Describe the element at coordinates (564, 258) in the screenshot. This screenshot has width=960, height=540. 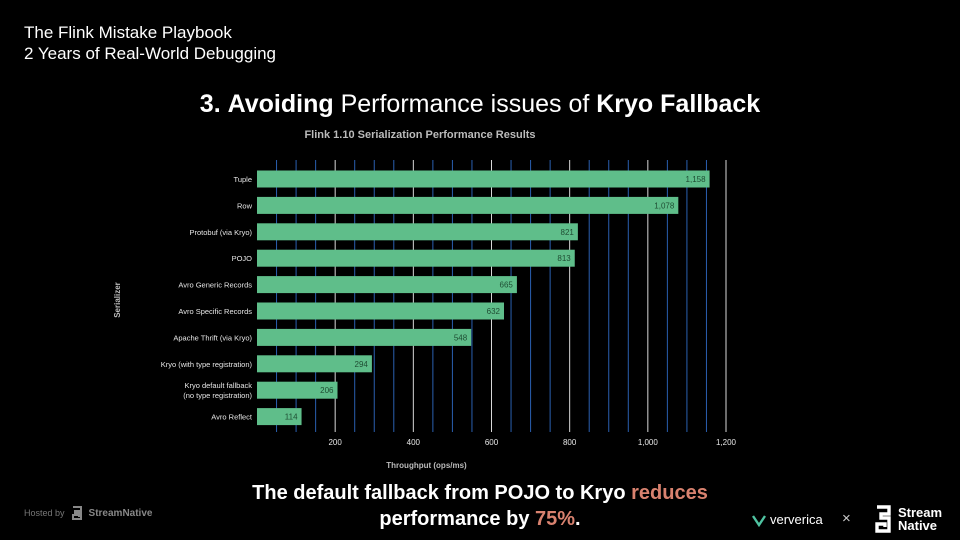
I see `bar-value-label: 813` at that location.